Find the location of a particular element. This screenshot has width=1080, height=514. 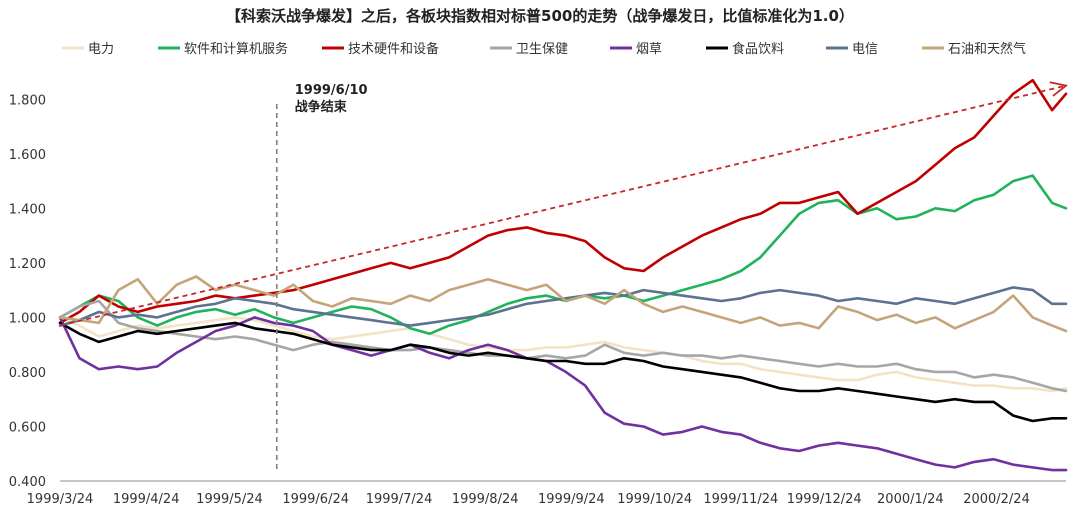

legend-item: 软件和计算机服务 is located at coordinates (223, 49).